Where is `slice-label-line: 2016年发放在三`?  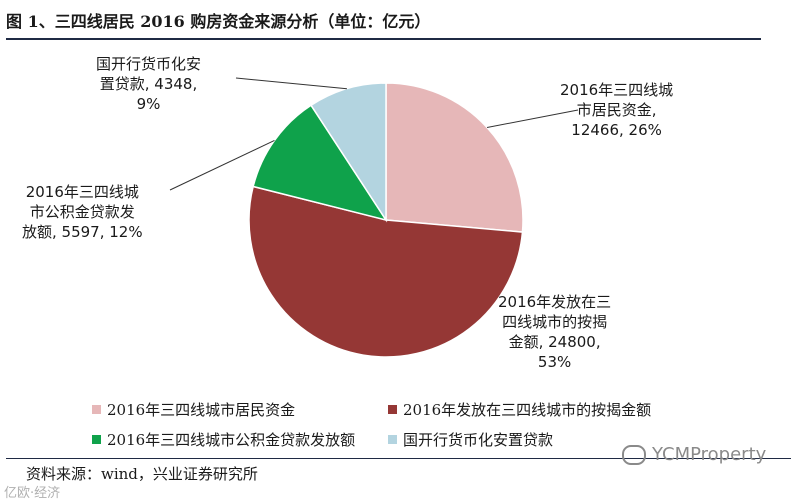 slice-label-line: 2016年发放在三 is located at coordinates (555, 302).